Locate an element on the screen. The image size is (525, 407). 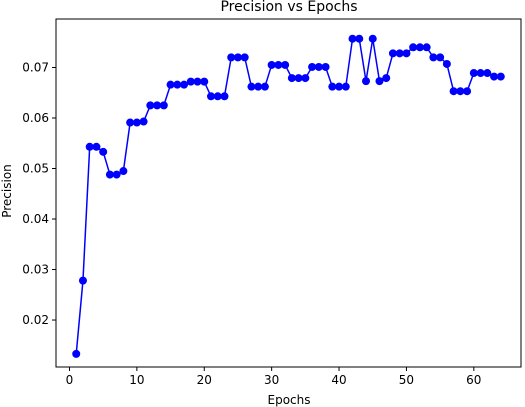
x-tick-label: 30 is located at coordinates (271, 380).